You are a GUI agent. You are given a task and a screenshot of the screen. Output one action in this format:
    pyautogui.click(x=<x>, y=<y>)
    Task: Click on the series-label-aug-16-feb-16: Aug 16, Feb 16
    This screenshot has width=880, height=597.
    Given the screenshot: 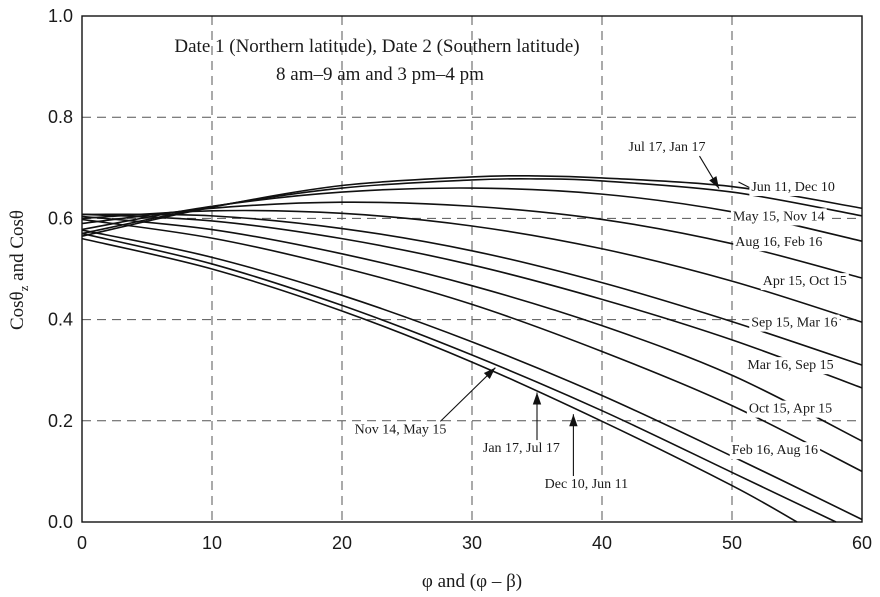 What is the action you would take?
    pyautogui.click(x=778, y=242)
    